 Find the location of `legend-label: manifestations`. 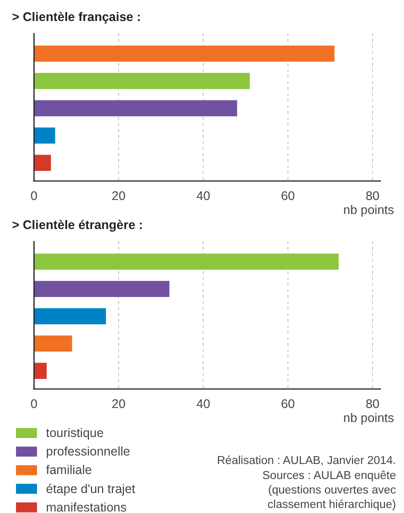

legend-label: manifestations is located at coordinates (86, 506).